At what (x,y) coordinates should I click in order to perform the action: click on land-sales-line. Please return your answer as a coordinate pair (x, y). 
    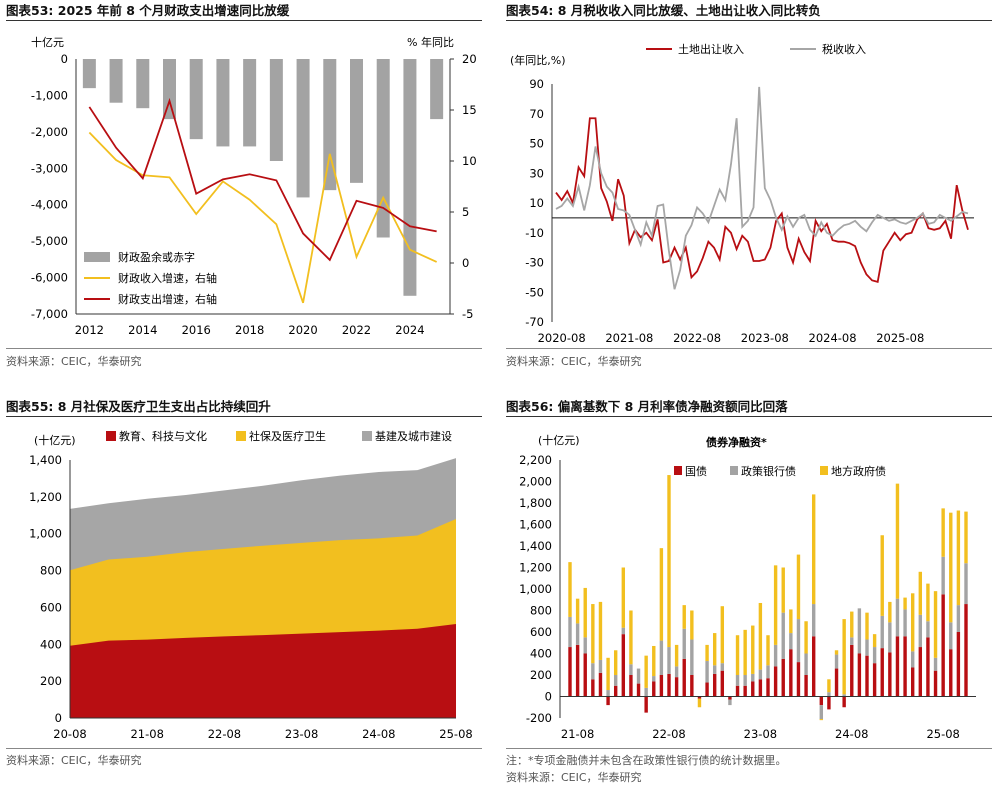
    Looking at the image, I should click on (762, 200).